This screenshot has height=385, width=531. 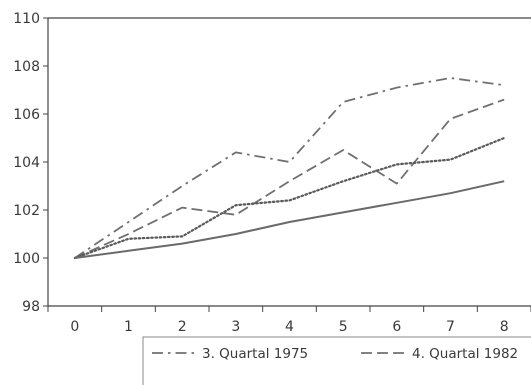 I want to click on y-tick-label: 102, so click(x=26, y=211).